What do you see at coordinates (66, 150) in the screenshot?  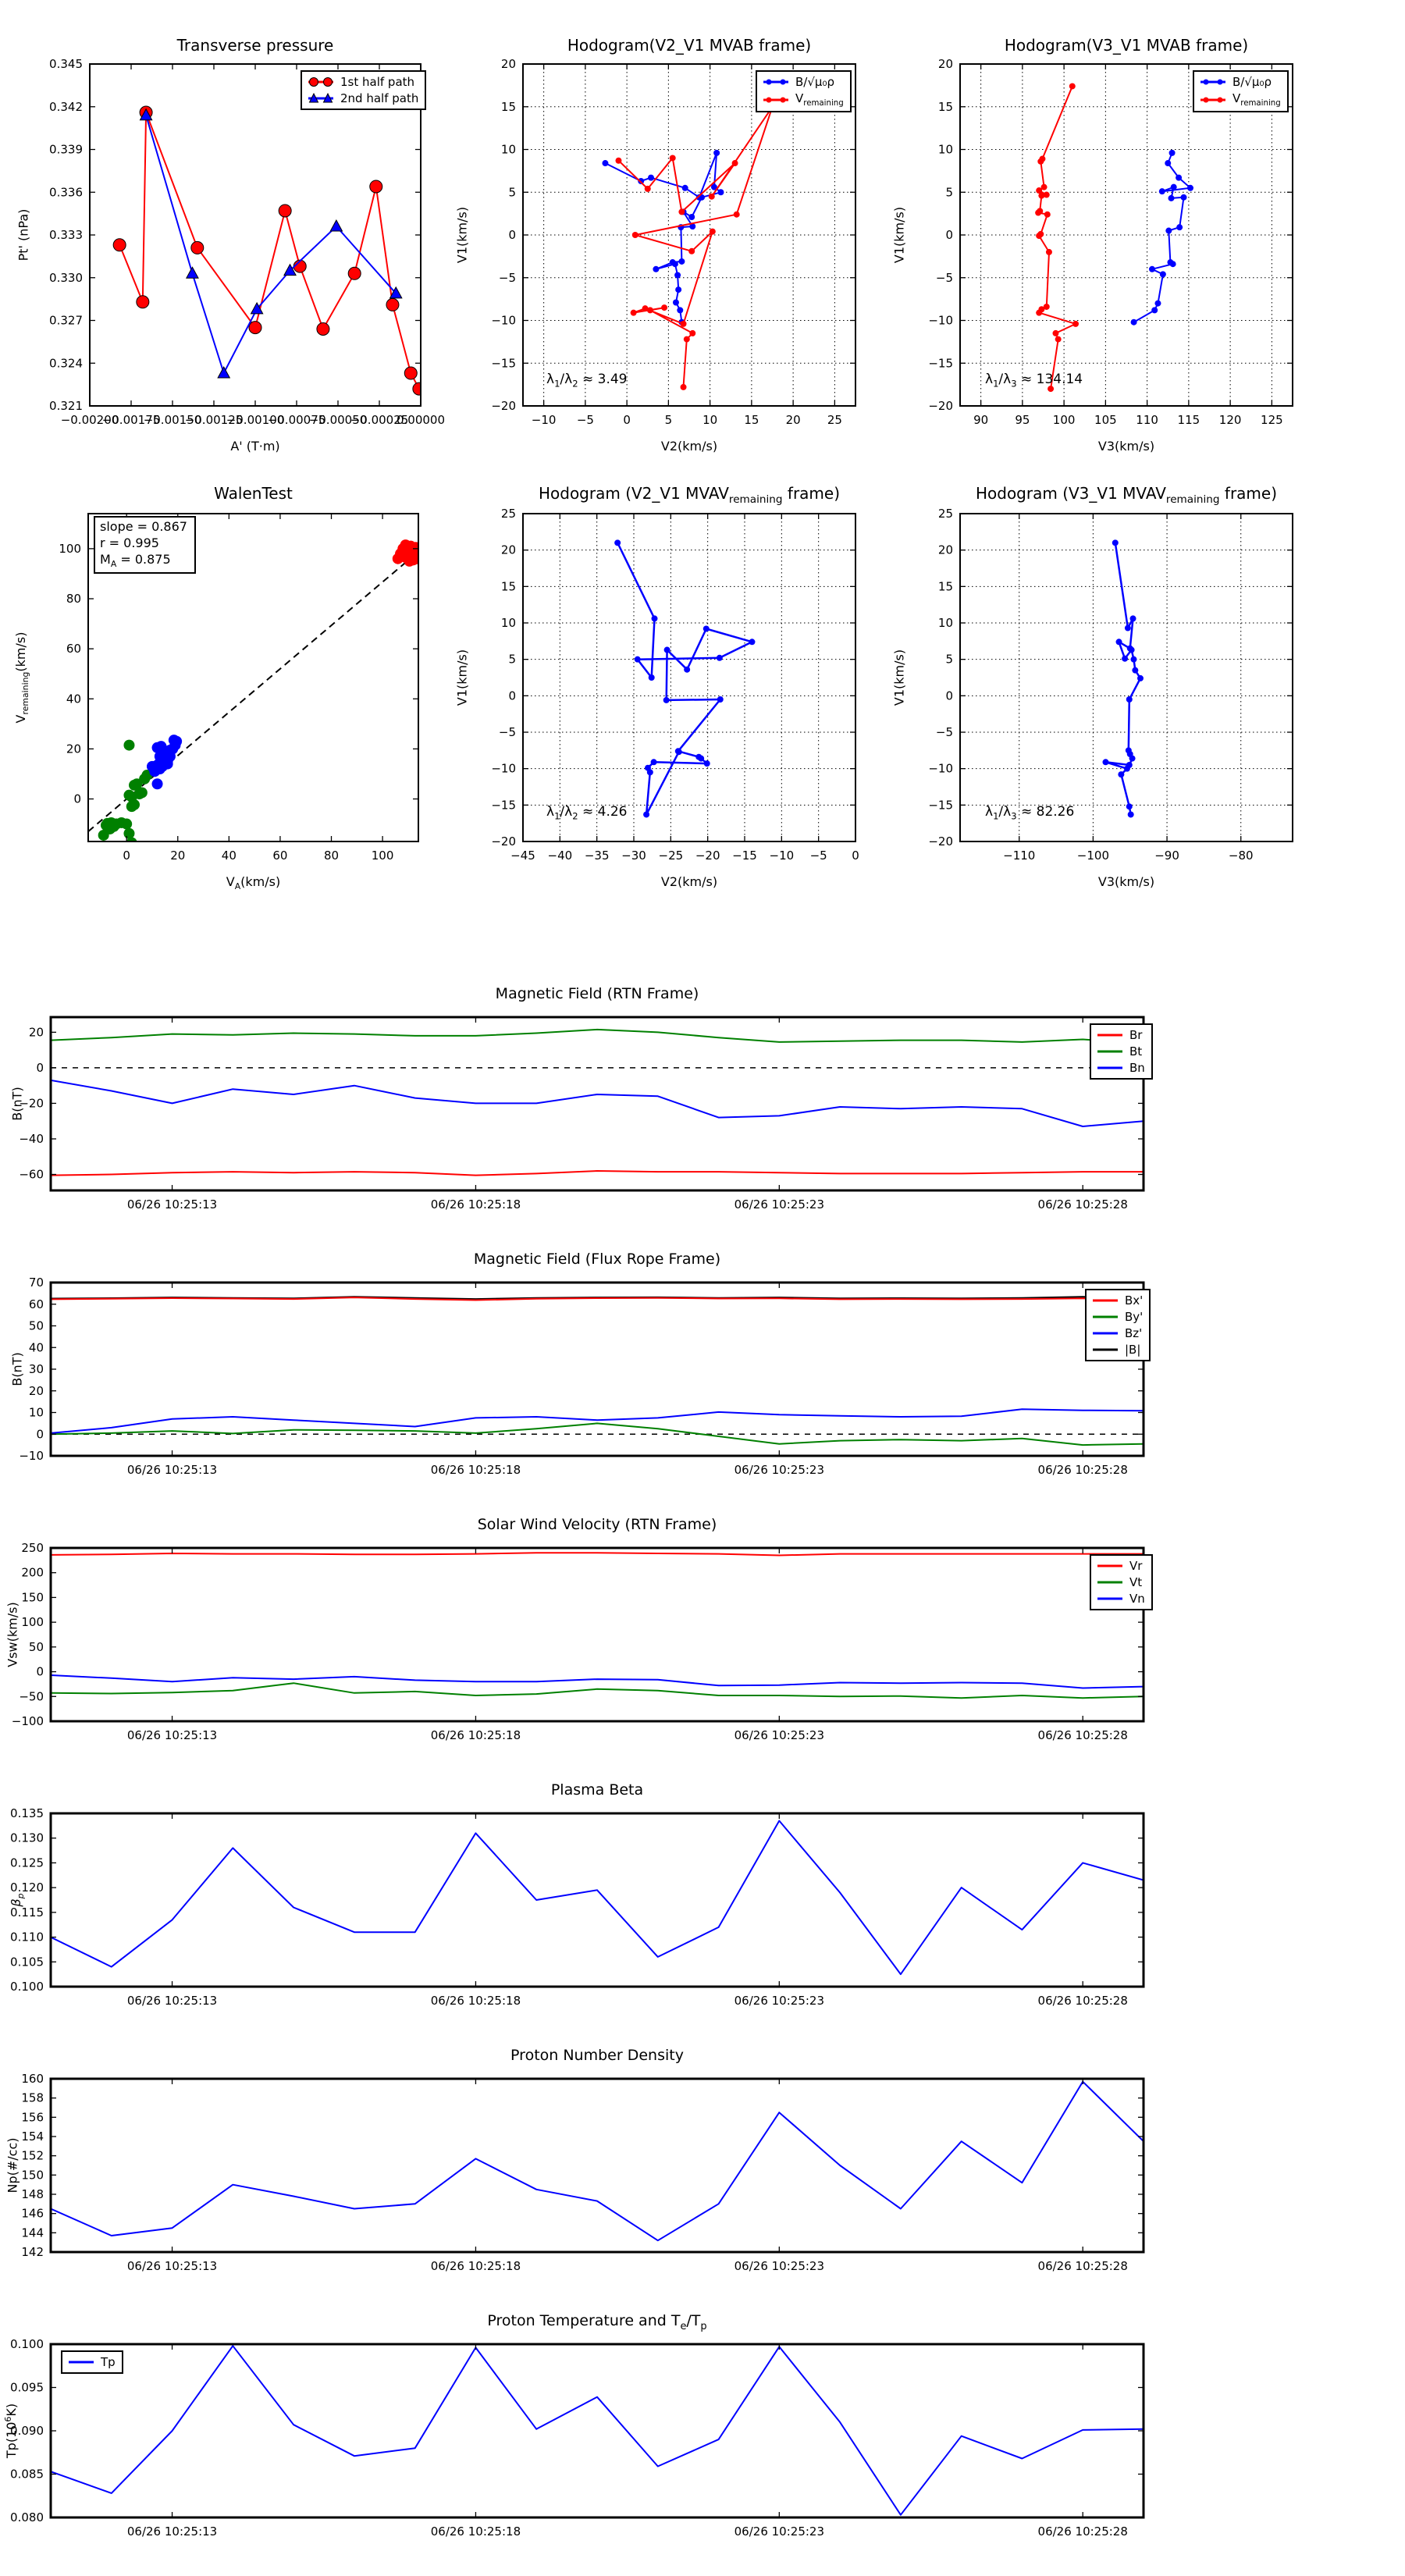 I see `y-tick-label: 0.339` at bounding box center [66, 150].